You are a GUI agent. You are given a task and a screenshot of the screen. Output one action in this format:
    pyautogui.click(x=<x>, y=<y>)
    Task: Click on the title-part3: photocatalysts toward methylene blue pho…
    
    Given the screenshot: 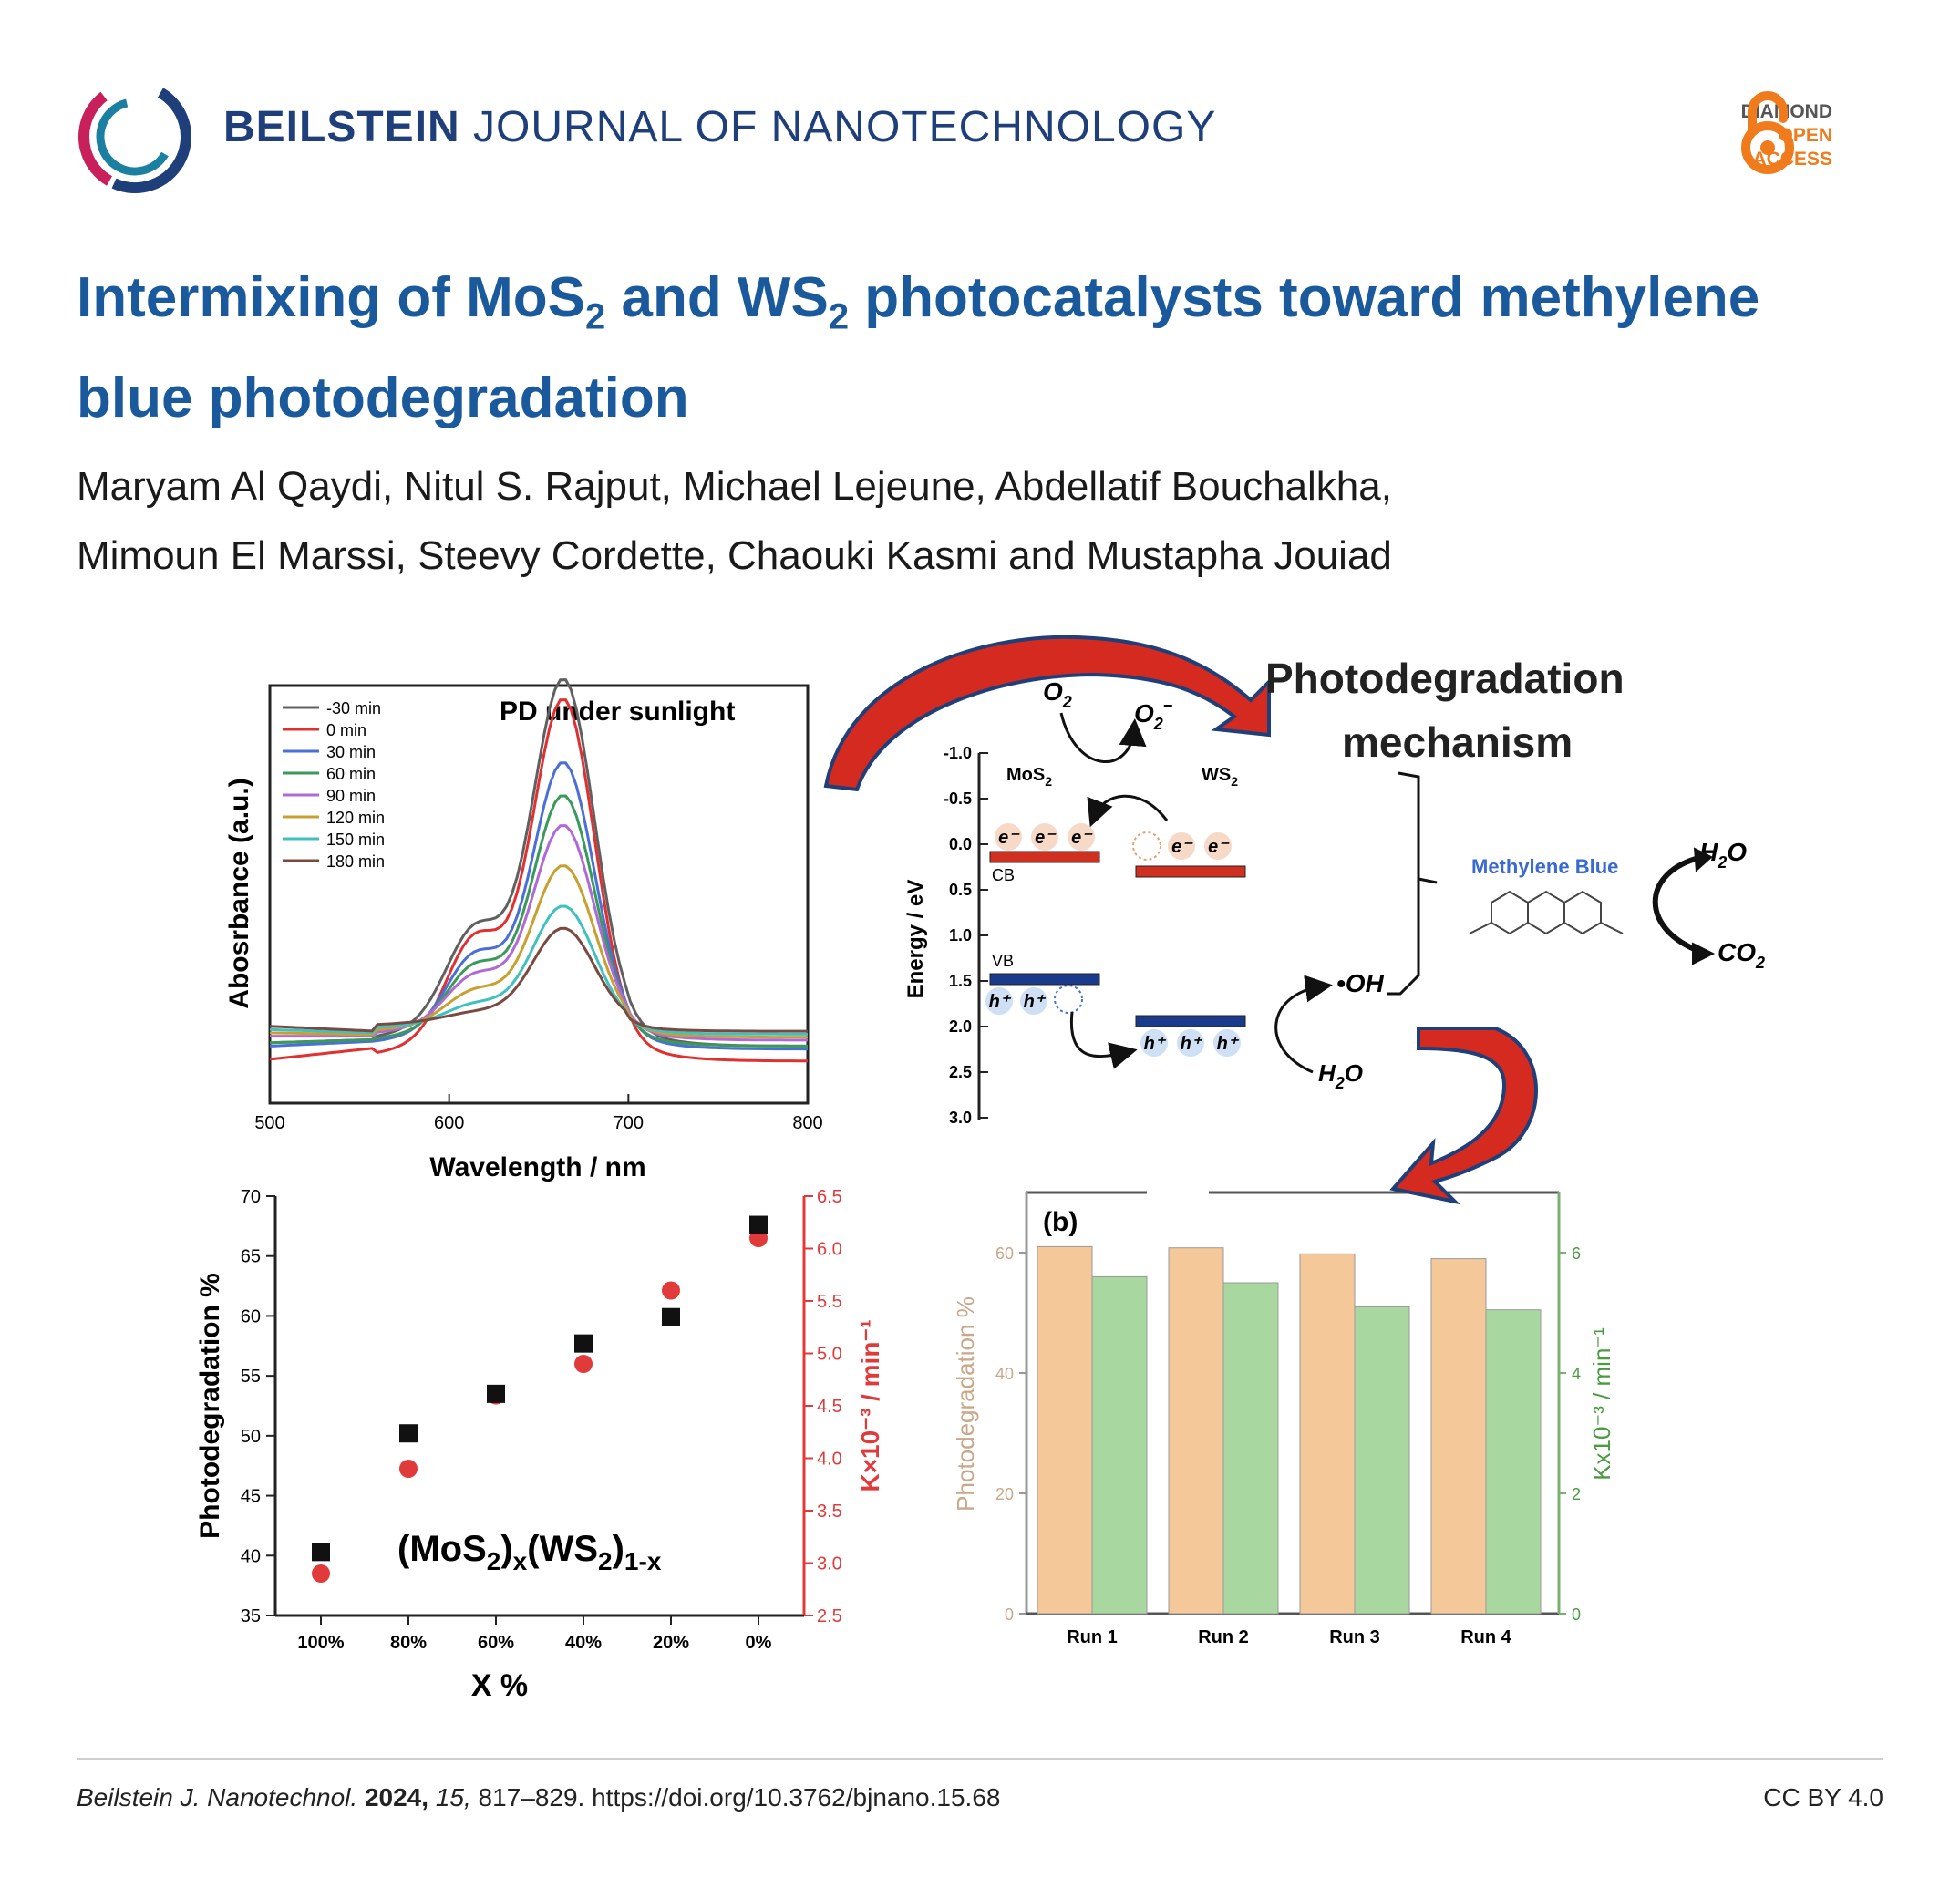 What is the action you would take?
    pyautogui.click(x=918, y=348)
    